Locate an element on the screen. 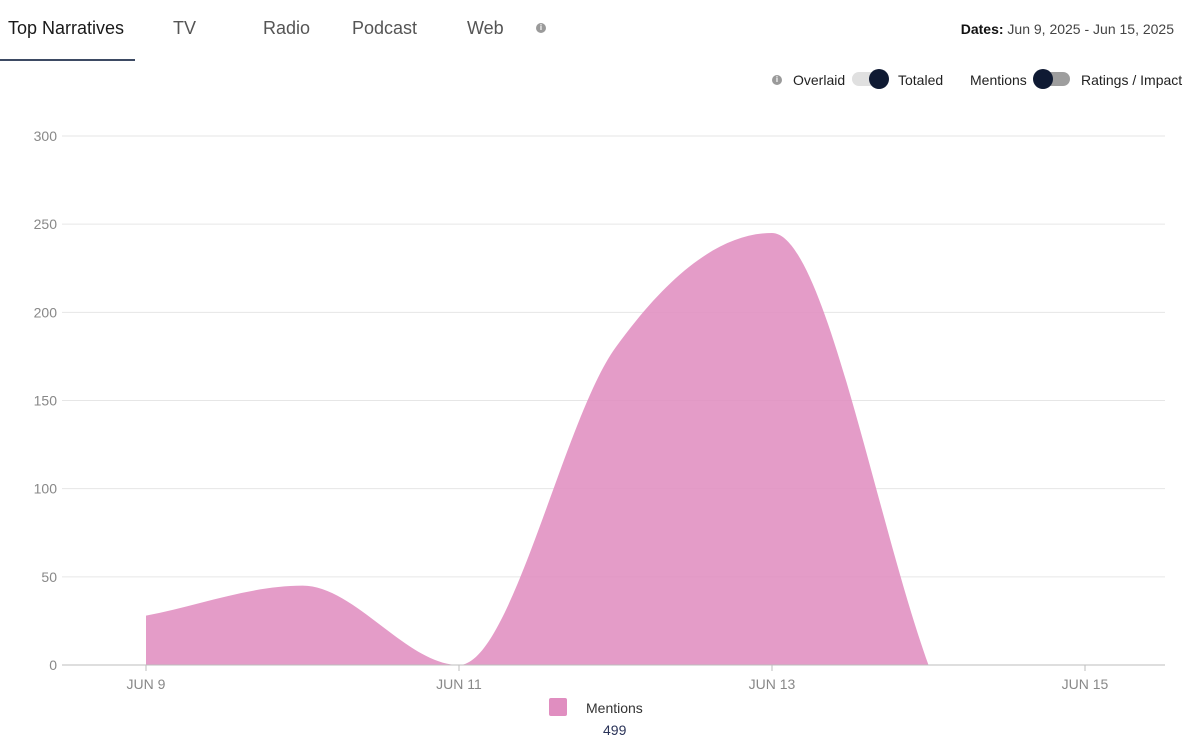 The image size is (1191, 754). date-range: Dates: Jun 9, 2025 - Jun 15, 2025 is located at coordinates (1067, 29).